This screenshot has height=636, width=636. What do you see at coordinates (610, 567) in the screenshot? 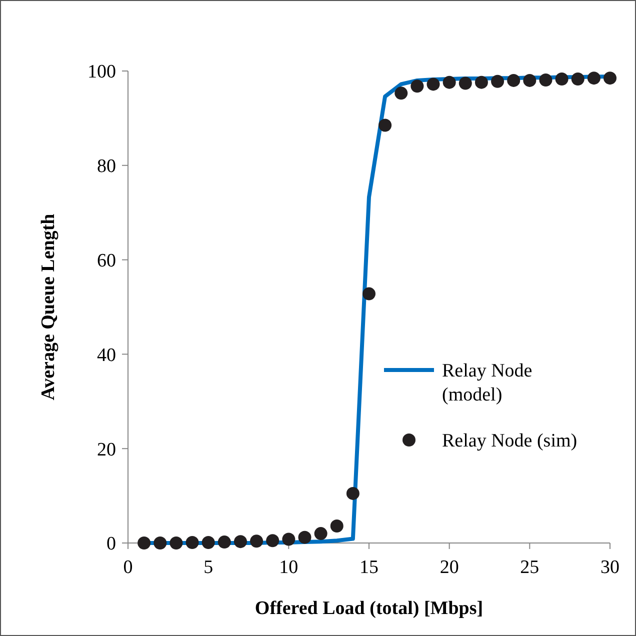
I see `x-tick-label: 30` at bounding box center [610, 567].